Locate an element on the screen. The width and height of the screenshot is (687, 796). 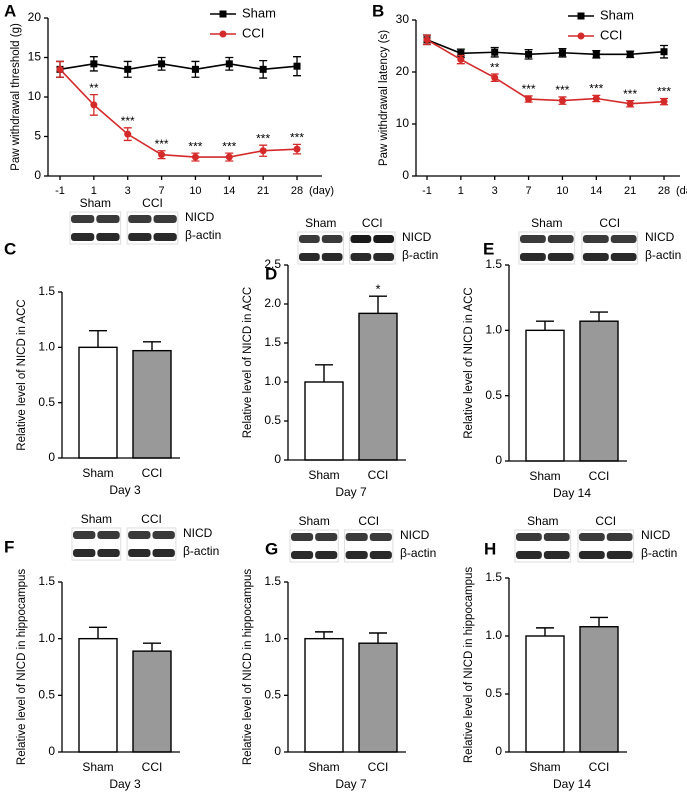
y-tick-label: 2.0 is located at coordinates (272, 303).